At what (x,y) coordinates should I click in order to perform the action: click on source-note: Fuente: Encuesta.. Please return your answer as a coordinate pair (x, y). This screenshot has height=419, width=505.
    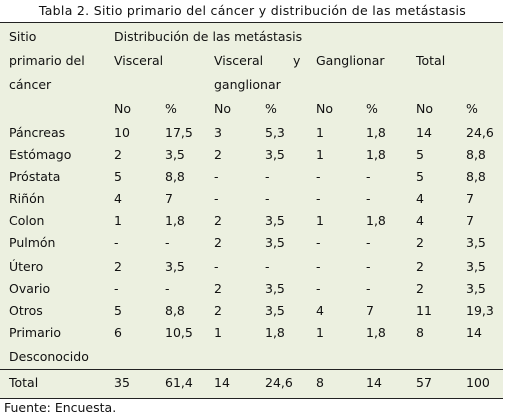
    Looking at the image, I should click on (60, 407).